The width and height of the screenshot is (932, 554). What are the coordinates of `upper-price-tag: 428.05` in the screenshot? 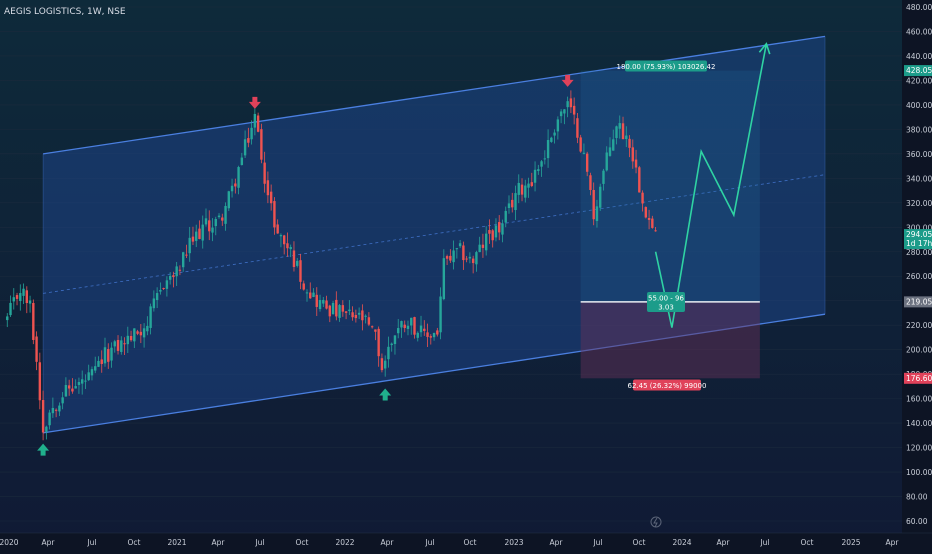 It's located at (918, 71).